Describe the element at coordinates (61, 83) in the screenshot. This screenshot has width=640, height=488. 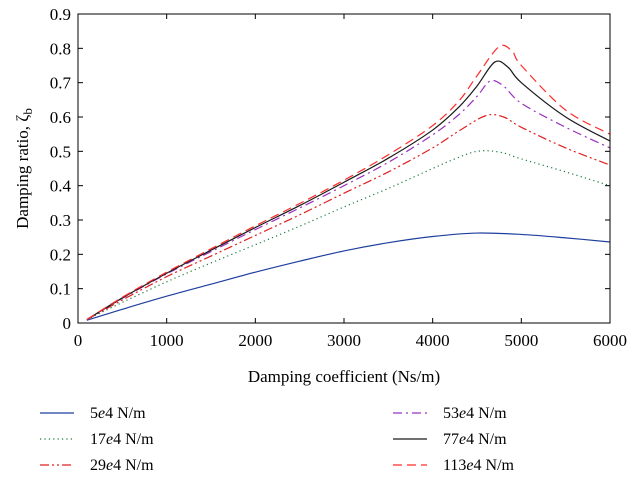
I see `y-tick-label: 0.7` at that location.